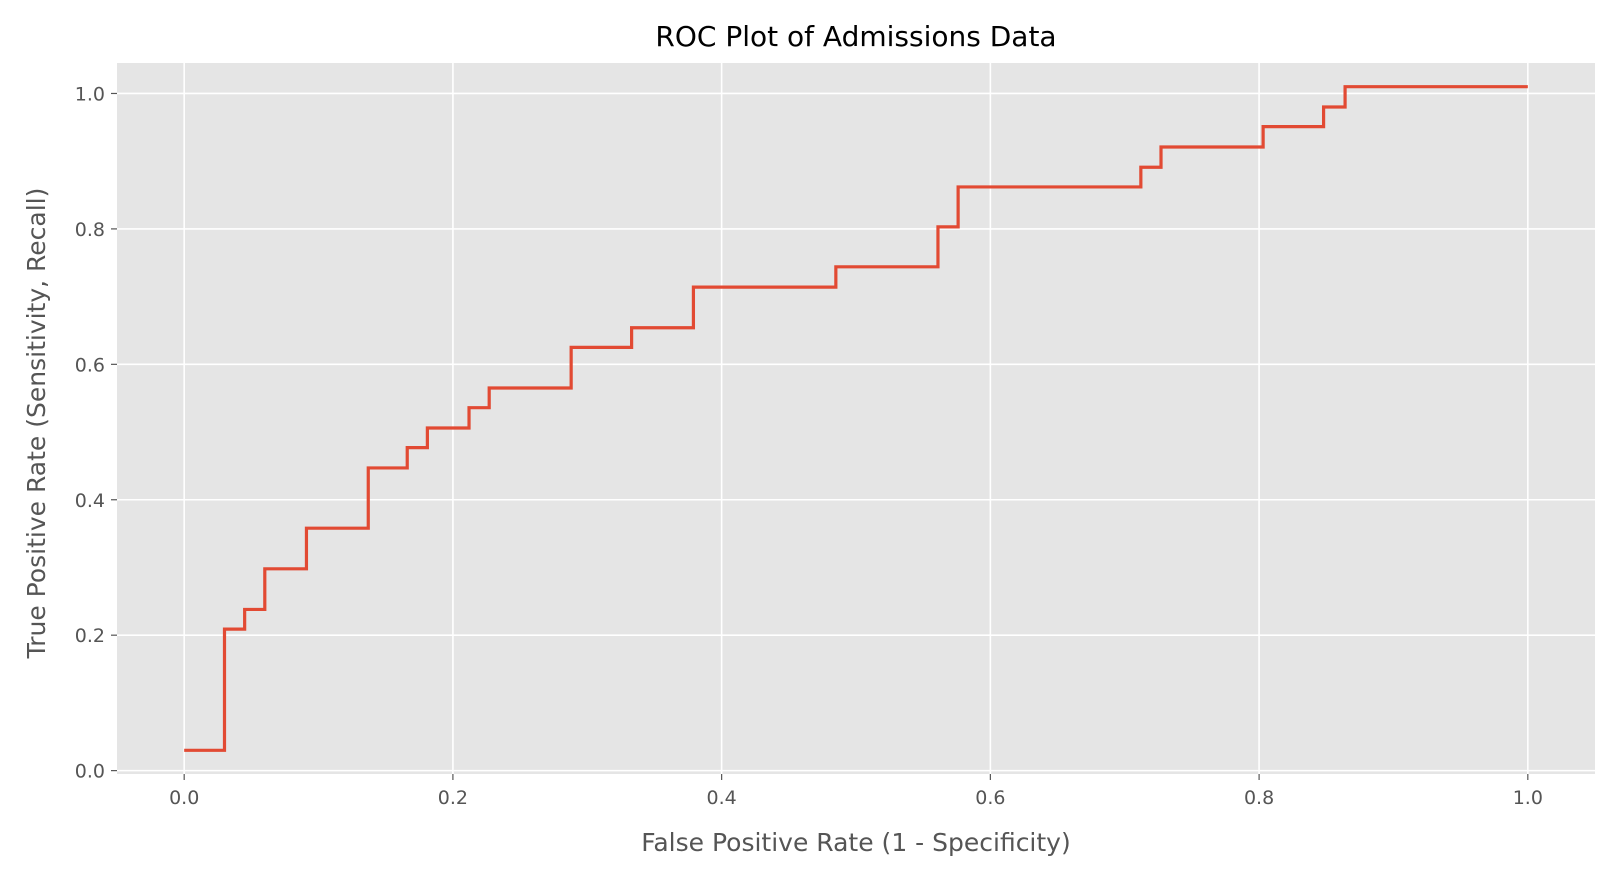 Image resolution: width=1610 pixels, height=872 pixels. Describe the element at coordinates (36, 424) in the screenshot. I see `y-axis-label: True Positive Rate (Sensitivity, Recall)` at that location.